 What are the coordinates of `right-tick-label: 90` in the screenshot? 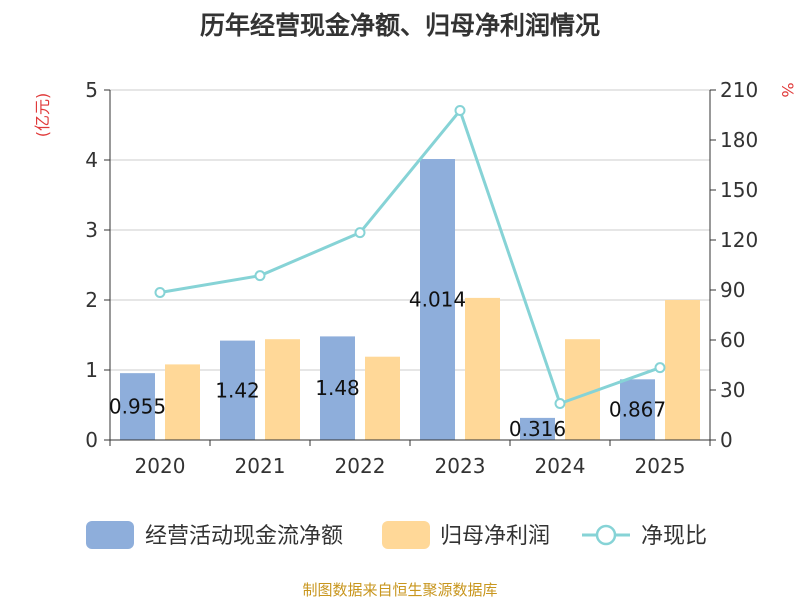 It's located at (732, 290).